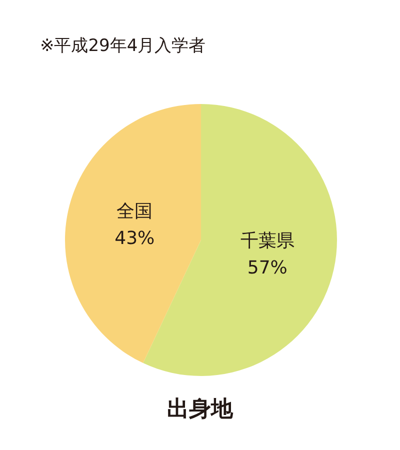 The height and width of the screenshot is (450, 400). I want to click on text: ※平成29年4月入学者, so click(123, 46).